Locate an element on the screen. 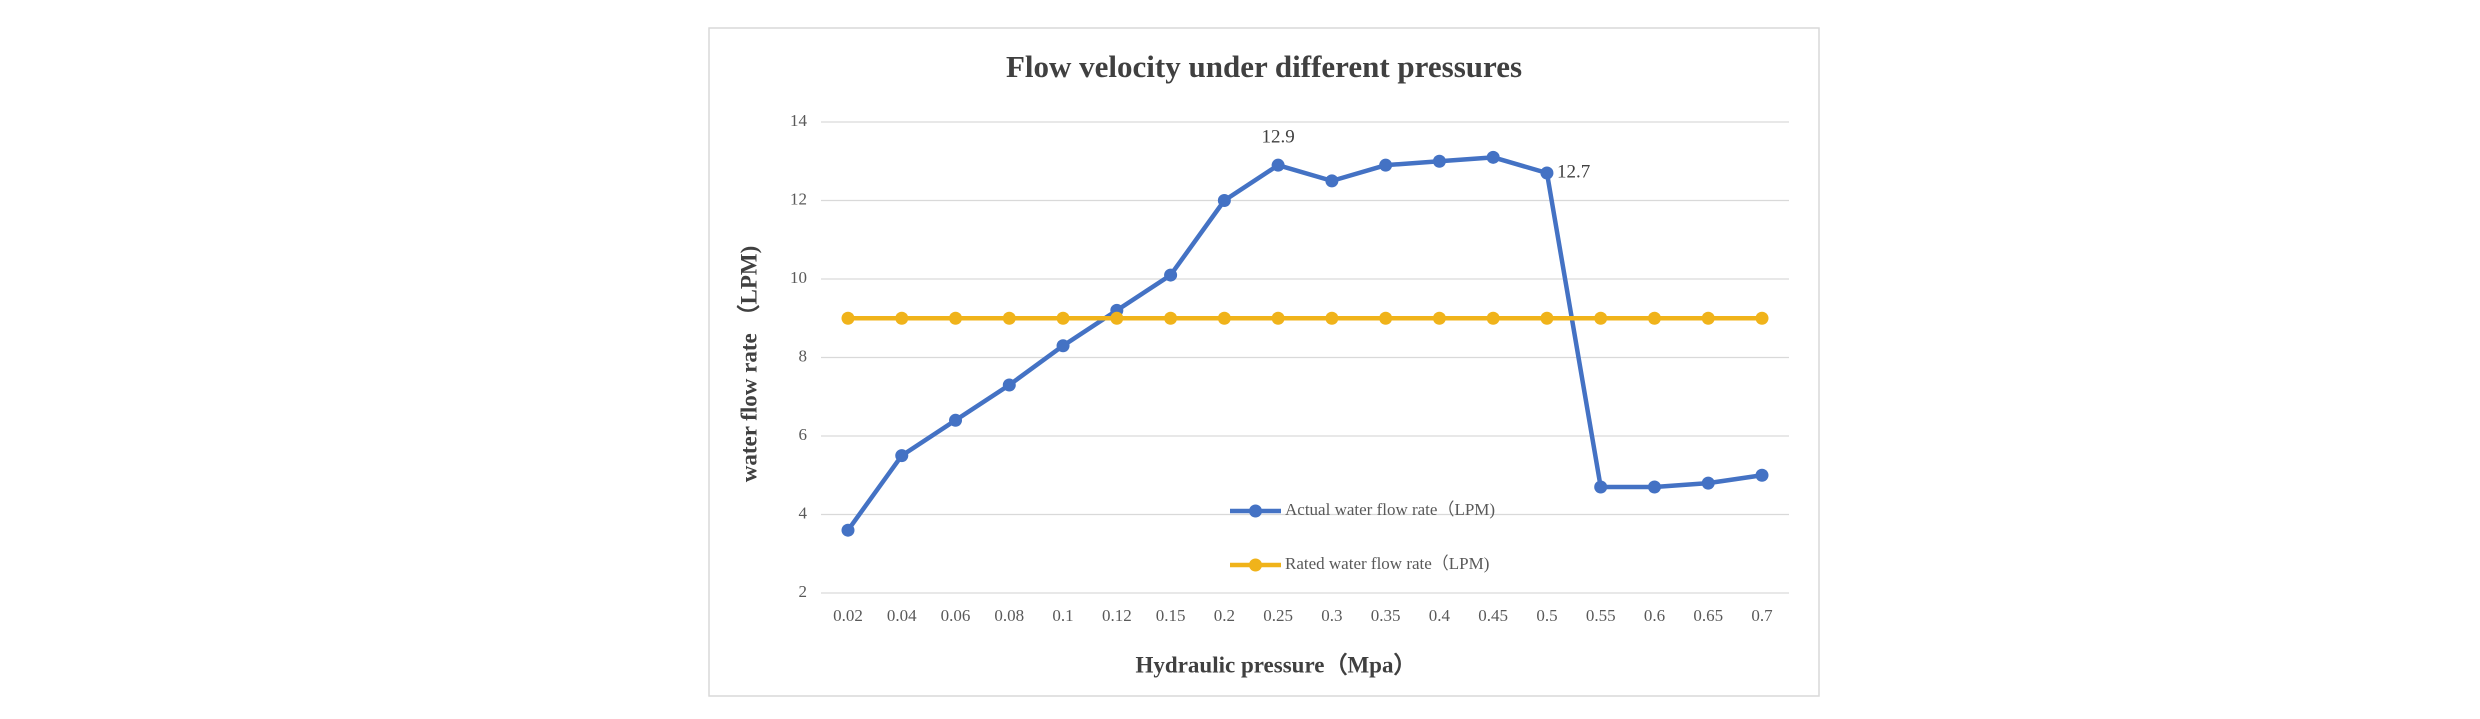 The width and height of the screenshot is (2480, 719). x-tick-label: 0.4 is located at coordinates (1440, 615).